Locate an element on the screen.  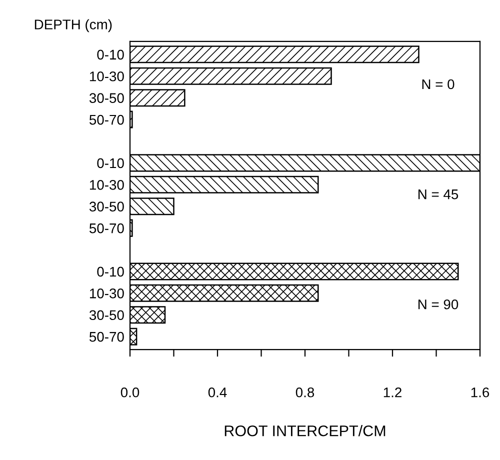
x-tick-label: 0.0 is located at coordinates (130, 392).